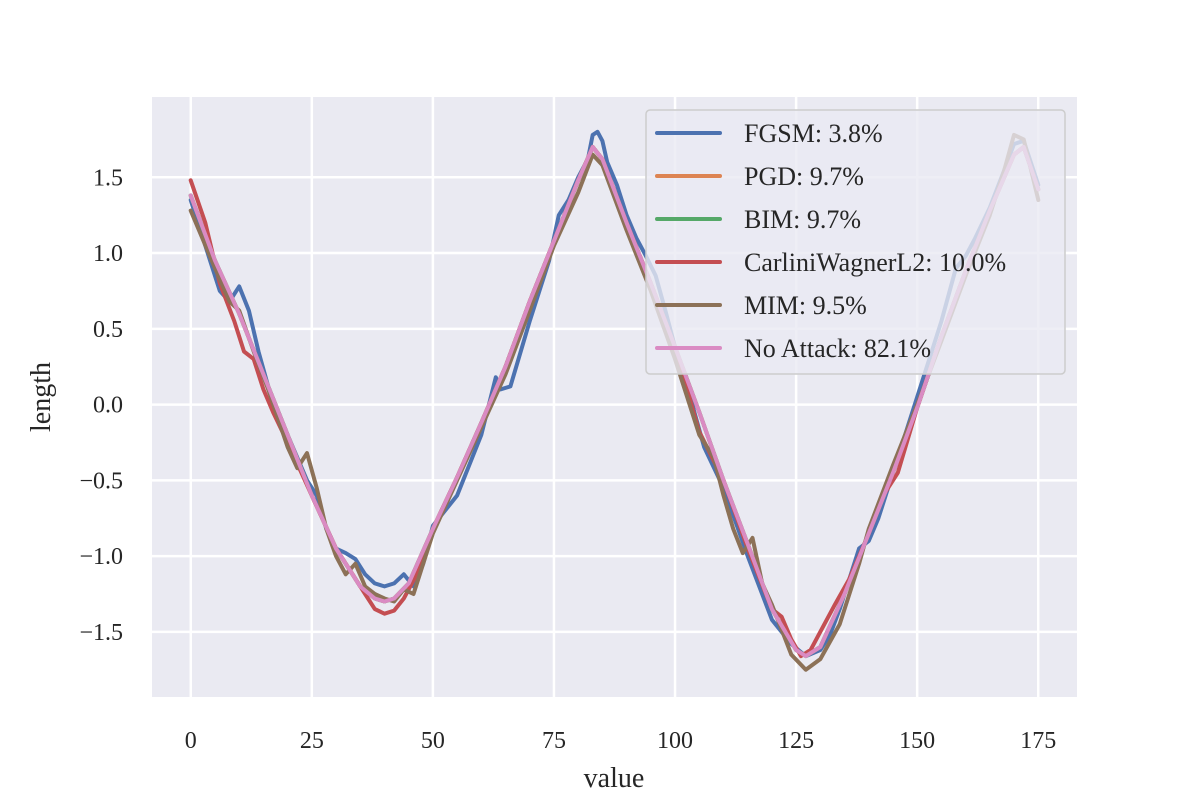 The width and height of the screenshot is (1200, 800). I want to click on y-tick-label: 0.5, so click(108, 330).